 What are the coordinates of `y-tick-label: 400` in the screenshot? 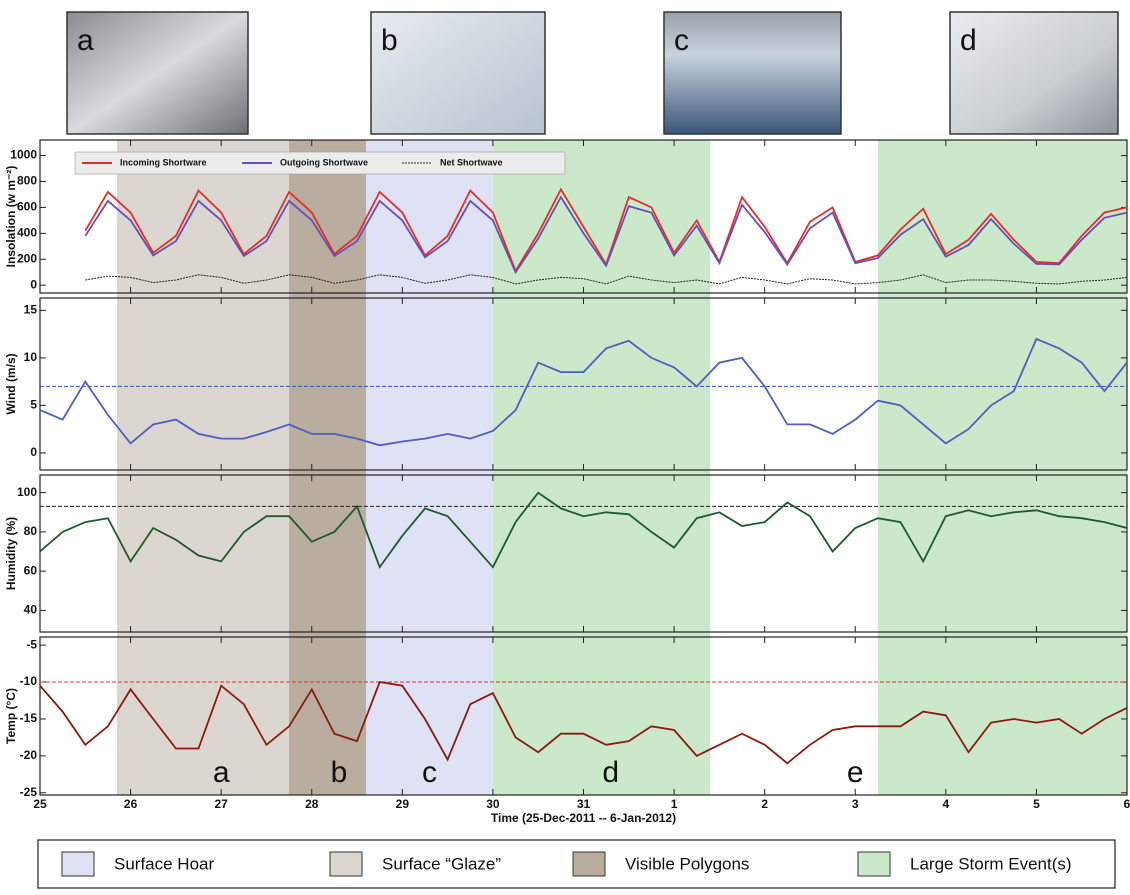 It's located at (27, 233).